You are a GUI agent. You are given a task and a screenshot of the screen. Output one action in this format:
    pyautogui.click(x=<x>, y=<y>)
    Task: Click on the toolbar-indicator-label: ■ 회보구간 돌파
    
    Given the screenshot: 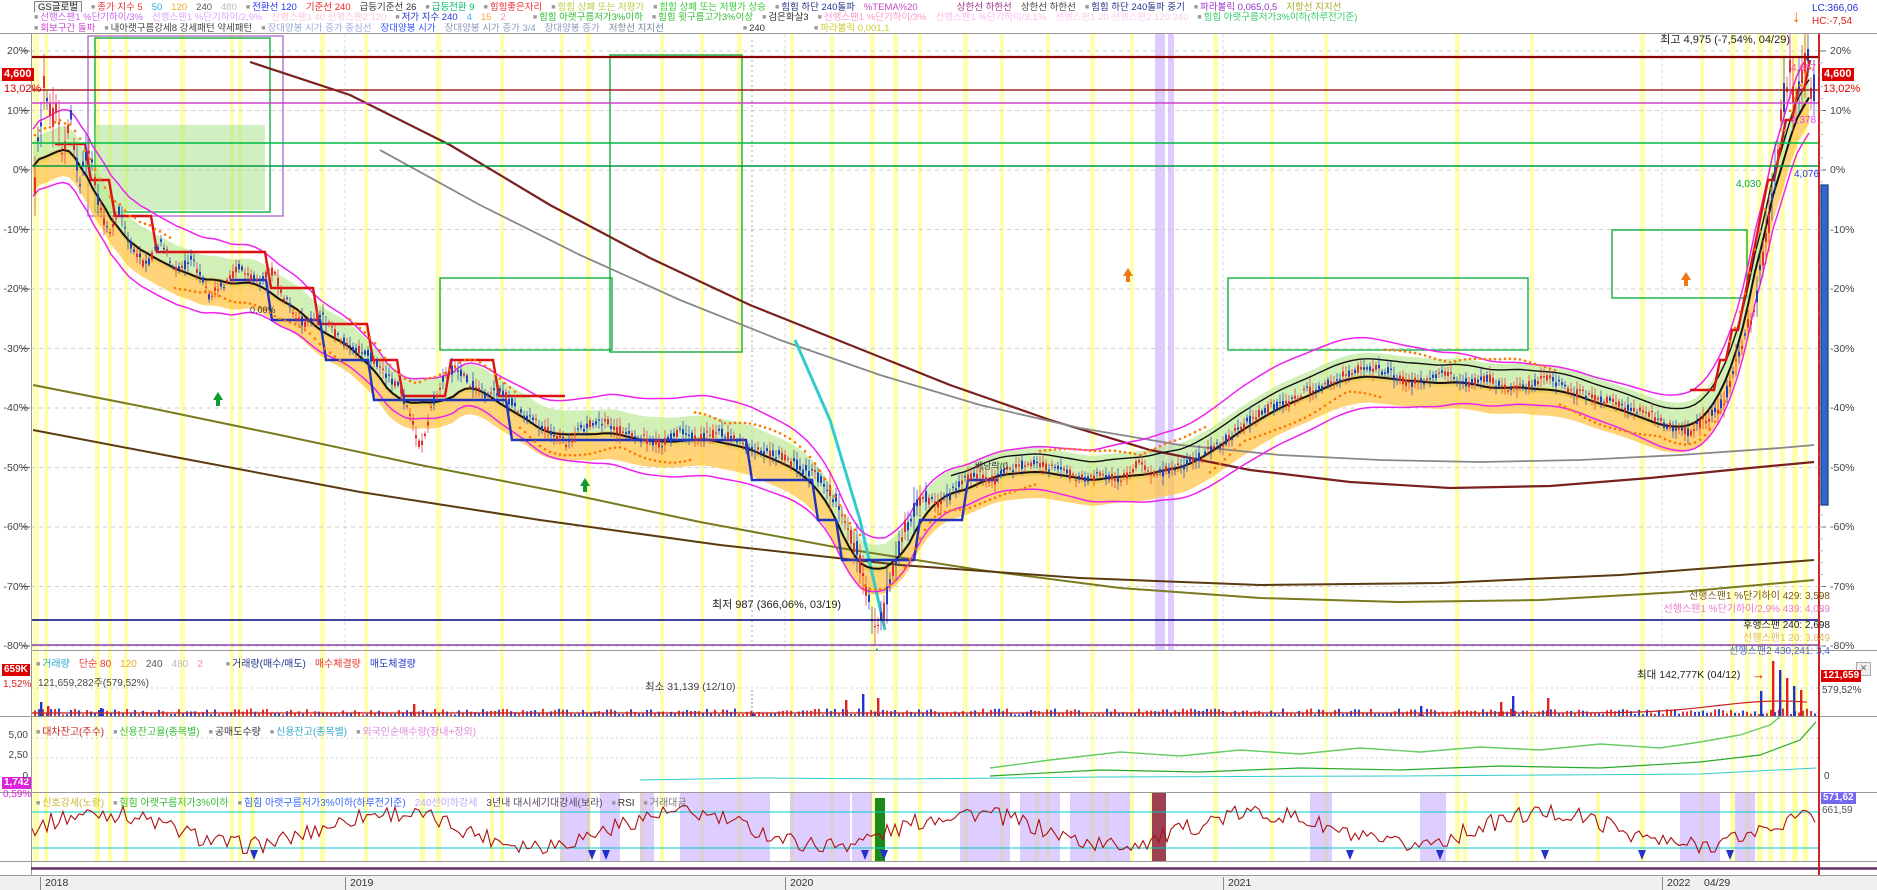 What is the action you would take?
    pyautogui.click(x=65, y=28)
    